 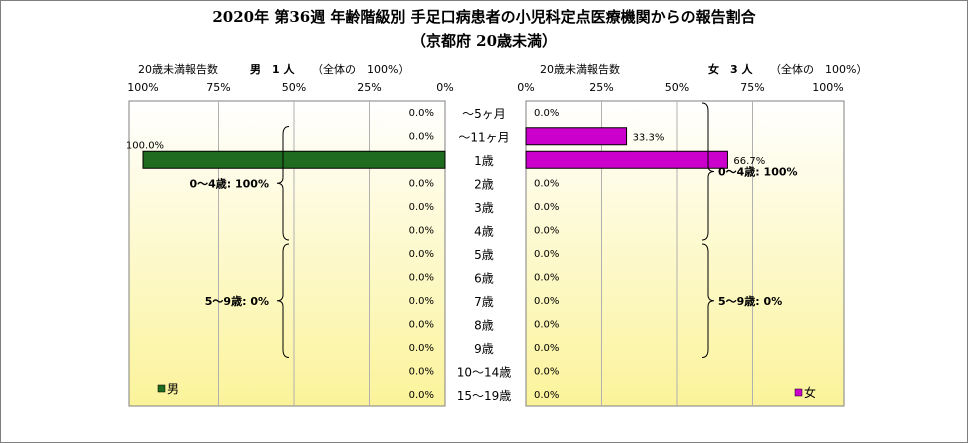 What do you see at coordinates (361, 69) in the screenshot?
I see `left-header-total: （全体の 100%）` at bounding box center [361, 69].